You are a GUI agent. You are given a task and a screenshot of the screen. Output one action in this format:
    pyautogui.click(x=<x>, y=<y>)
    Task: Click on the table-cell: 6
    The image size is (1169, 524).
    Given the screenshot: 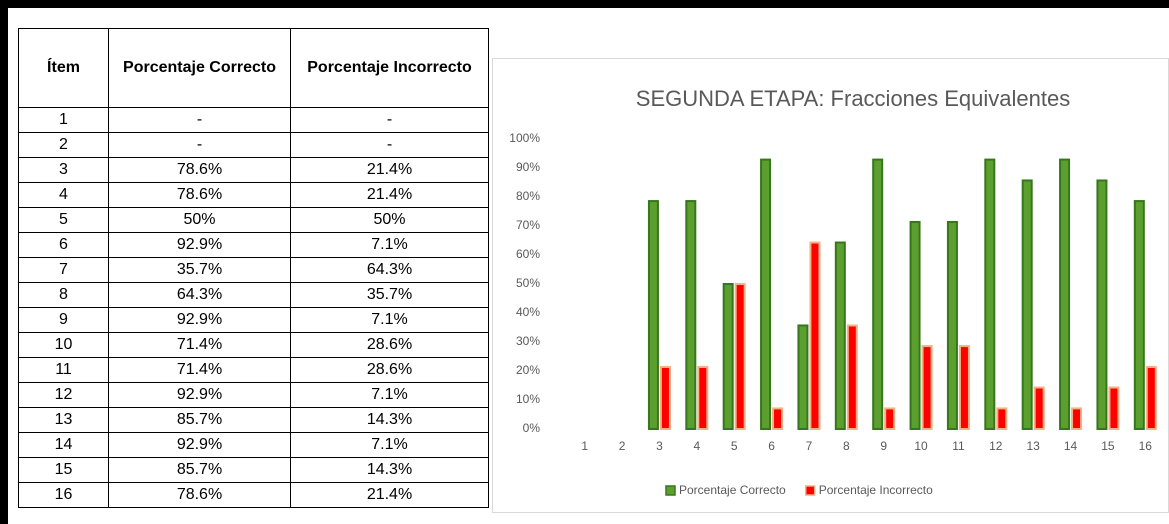 What is the action you would take?
    pyautogui.click(x=63, y=245)
    